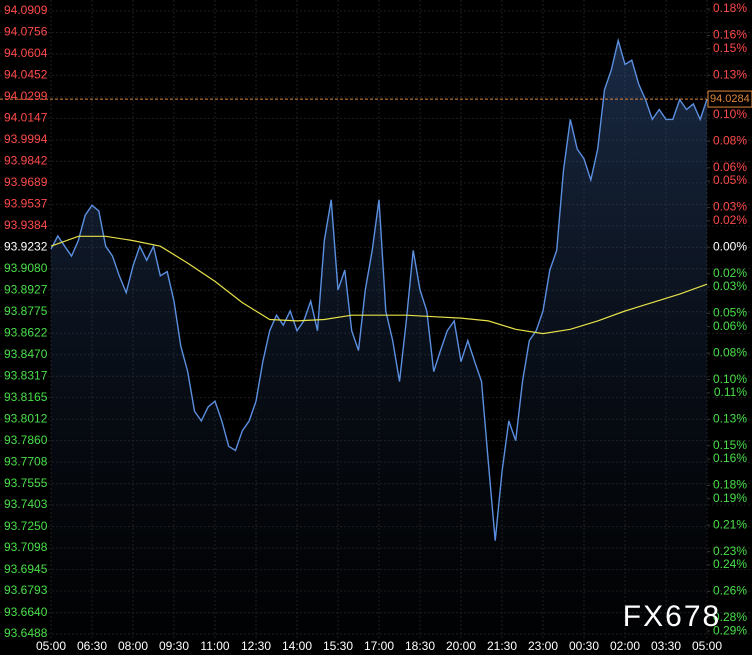 The width and height of the screenshot is (752, 655). What do you see at coordinates (26, 225) in the screenshot?
I see `y-tick-label: 93.9384` at bounding box center [26, 225].